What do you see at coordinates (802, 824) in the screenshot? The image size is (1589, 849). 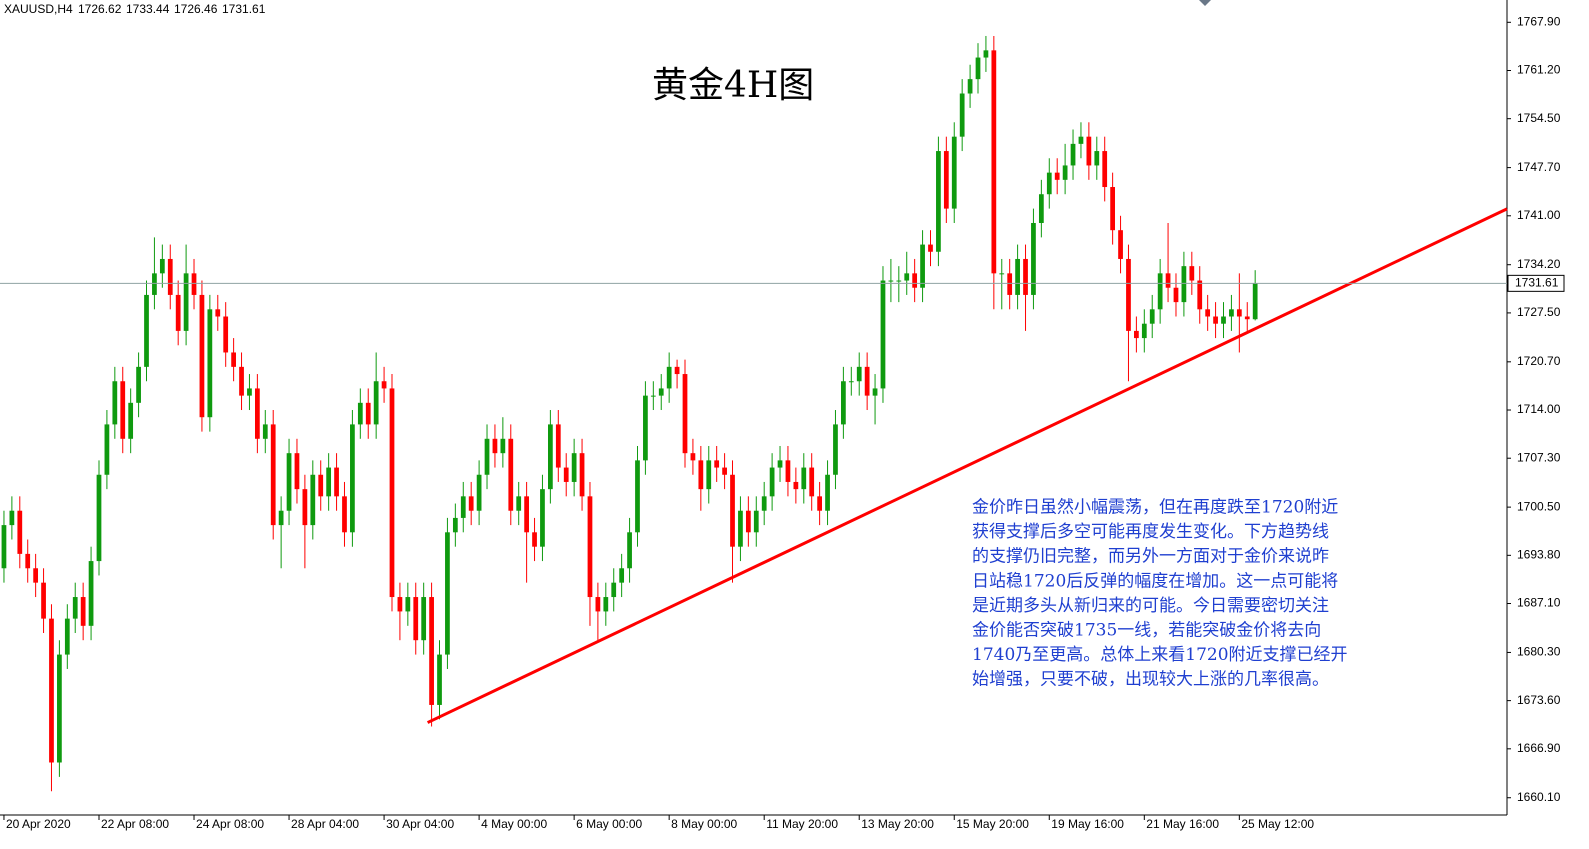 I see `x-tick-label: 11 May 20:00` at bounding box center [802, 824].